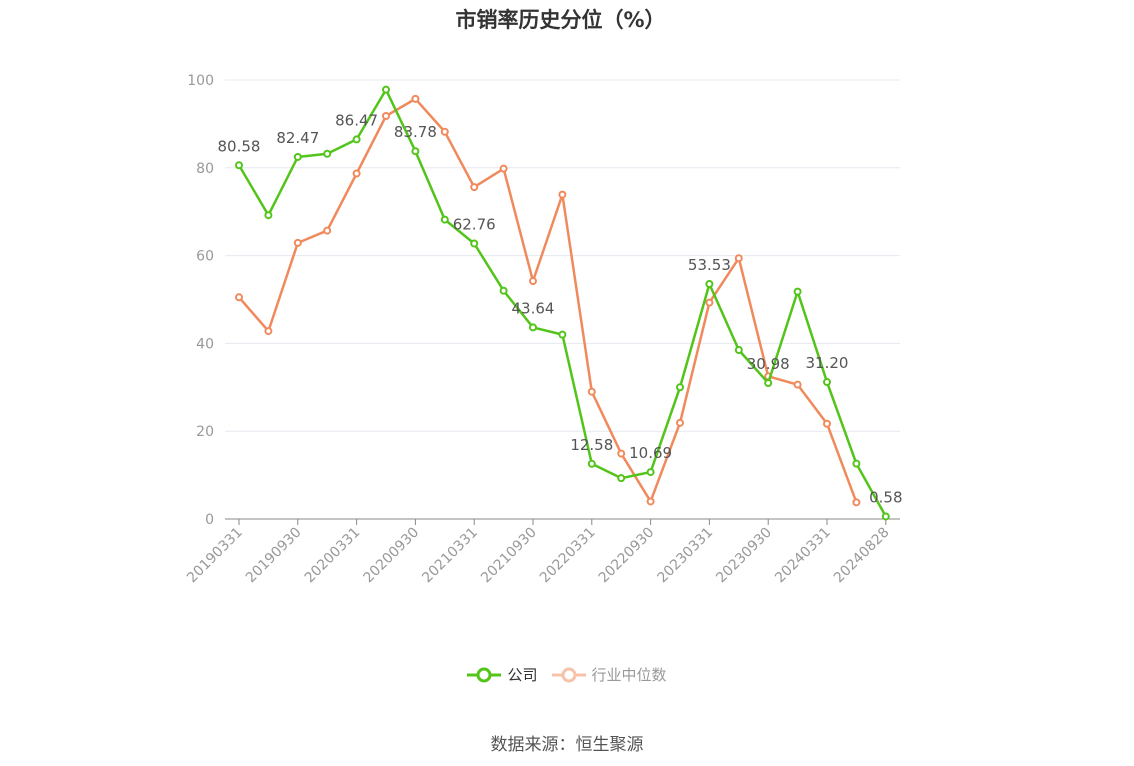 Image resolution: width=1134 pixels, height=766 pixels. What do you see at coordinates (768, 364) in the screenshot?
I see `company-data-label: 30.98` at bounding box center [768, 364].